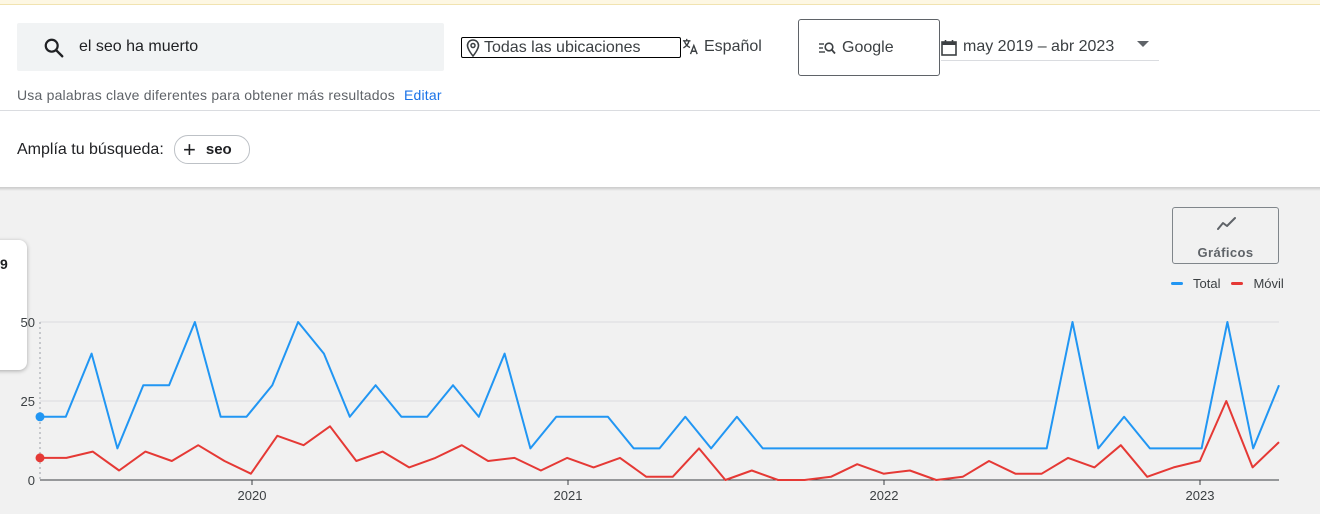 The width and height of the screenshot is (1320, 514). I want to click on top-notice-strip, so click(660, 2).